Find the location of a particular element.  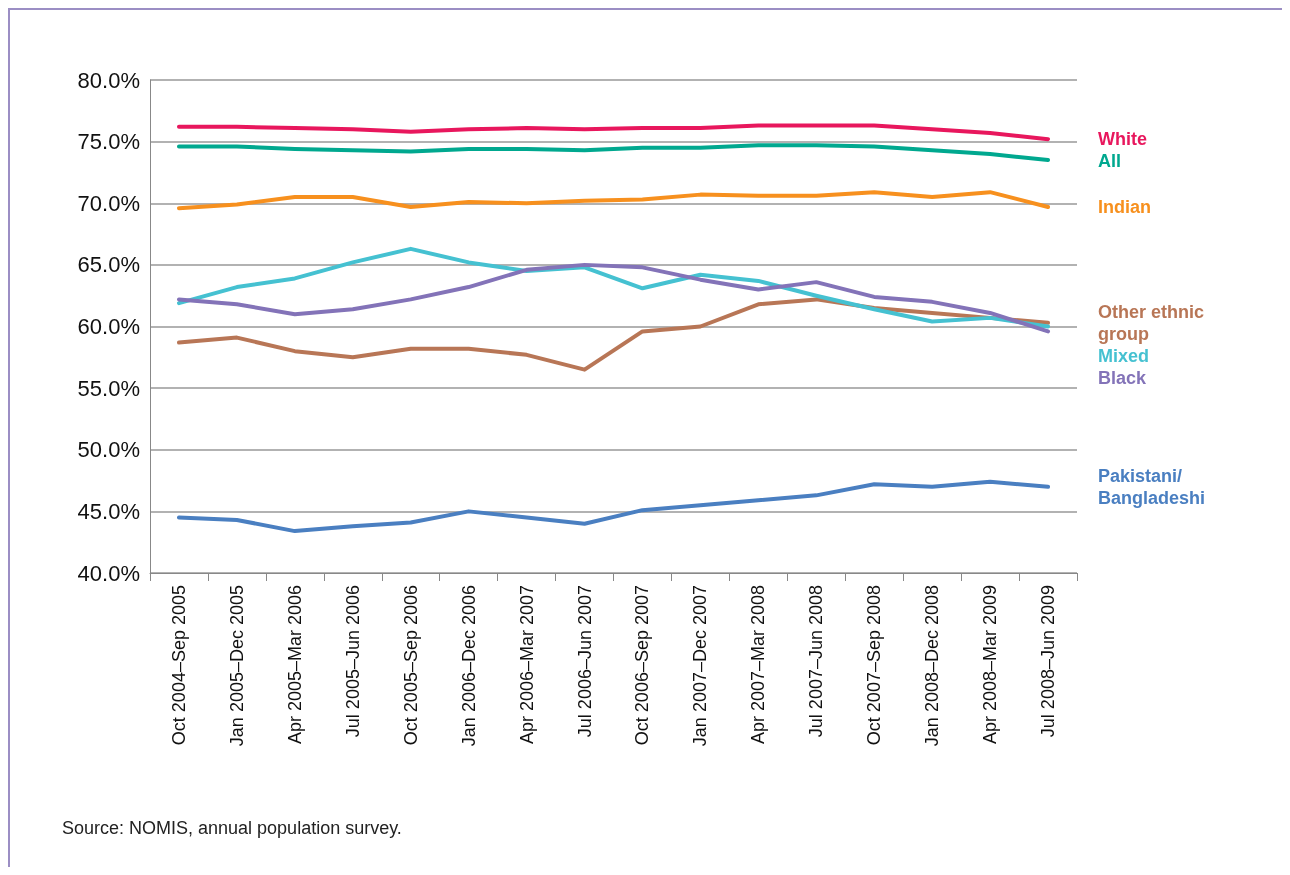

x-tick-label: Jul 2005–Jun 2006 is located at coordinates (352, 661).